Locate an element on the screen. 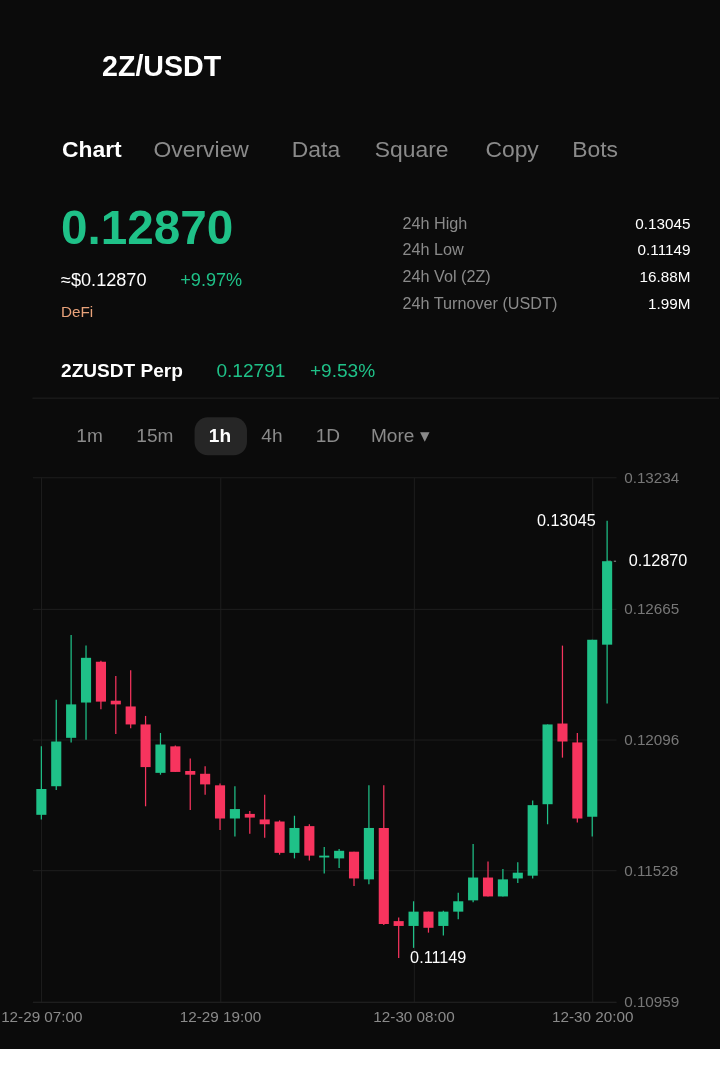  text: More ▾ is located at coordinates (400, 436).